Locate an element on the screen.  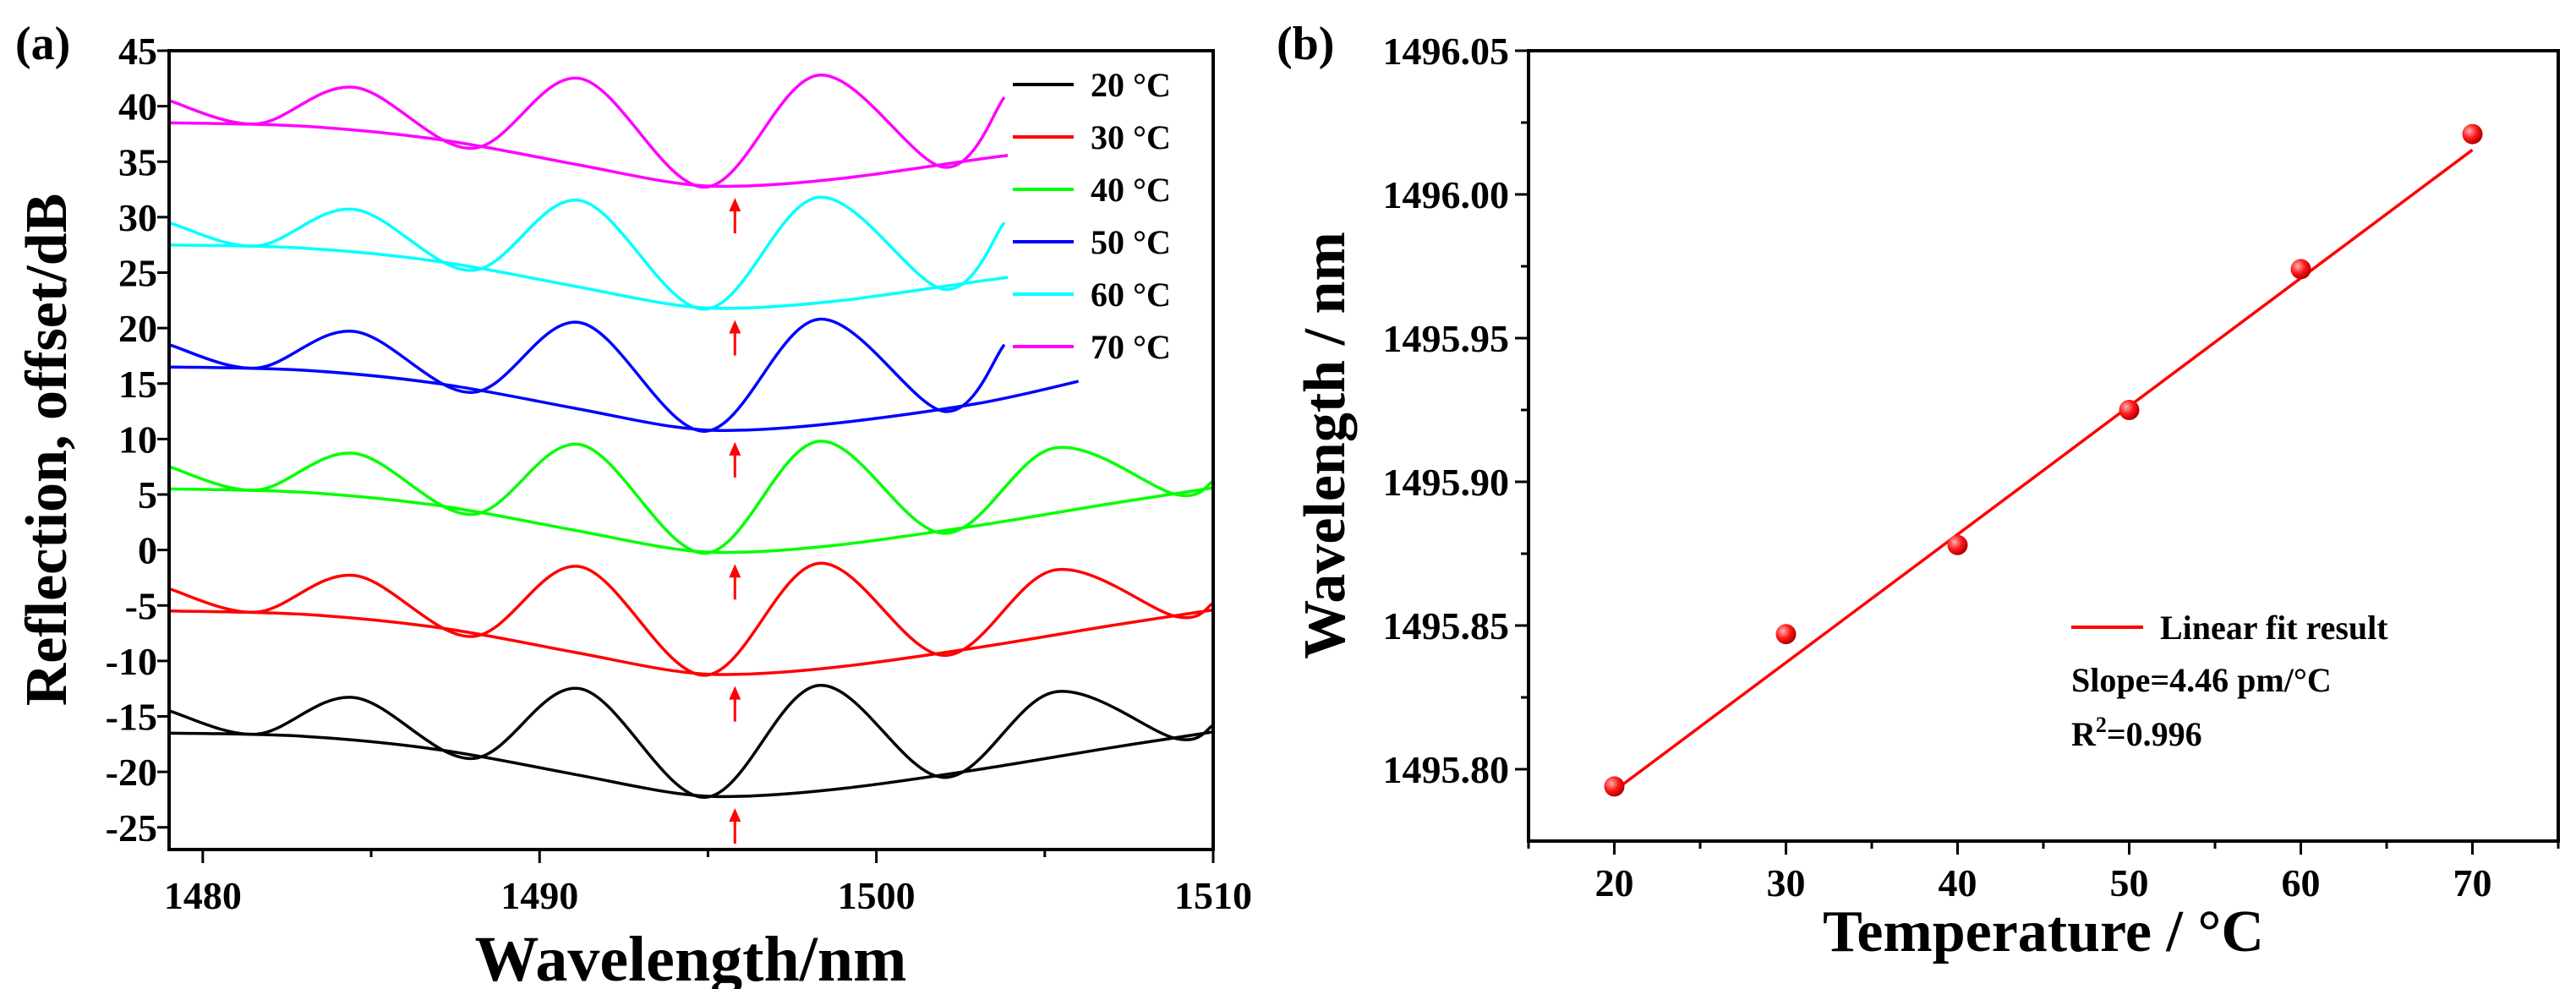
slope-annotation: Slope=4.46 pm/°C is located at coordinates (2201, 680).